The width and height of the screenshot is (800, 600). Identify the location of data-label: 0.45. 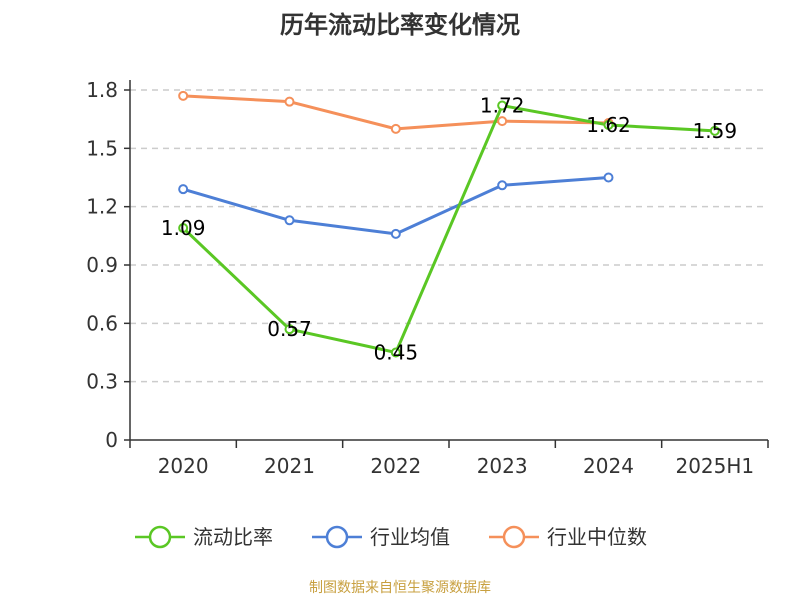
(396, 353).